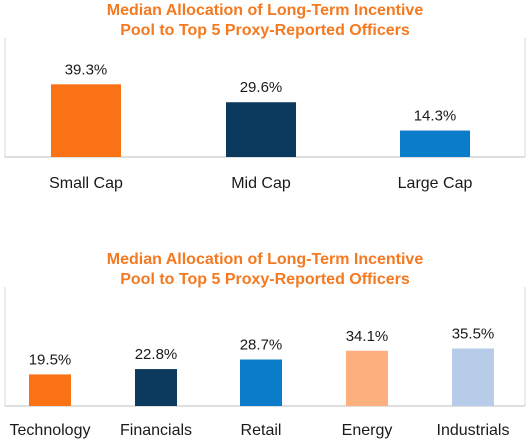 This screenshot has height=442, width=530. I want to click on chart-2-category-label-2: Financials, so click(156, 430).